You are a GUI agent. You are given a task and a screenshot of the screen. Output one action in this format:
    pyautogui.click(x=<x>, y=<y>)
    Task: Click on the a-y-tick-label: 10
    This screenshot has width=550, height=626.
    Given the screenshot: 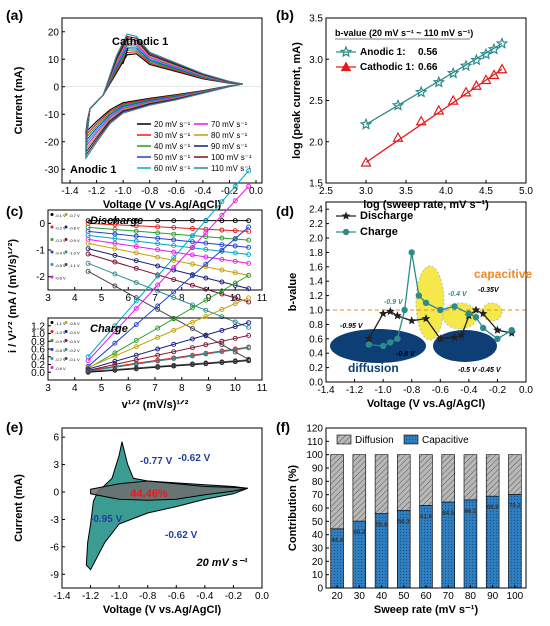 What is the action you would take?
    pyautogui.click(x=54, y=60)
    